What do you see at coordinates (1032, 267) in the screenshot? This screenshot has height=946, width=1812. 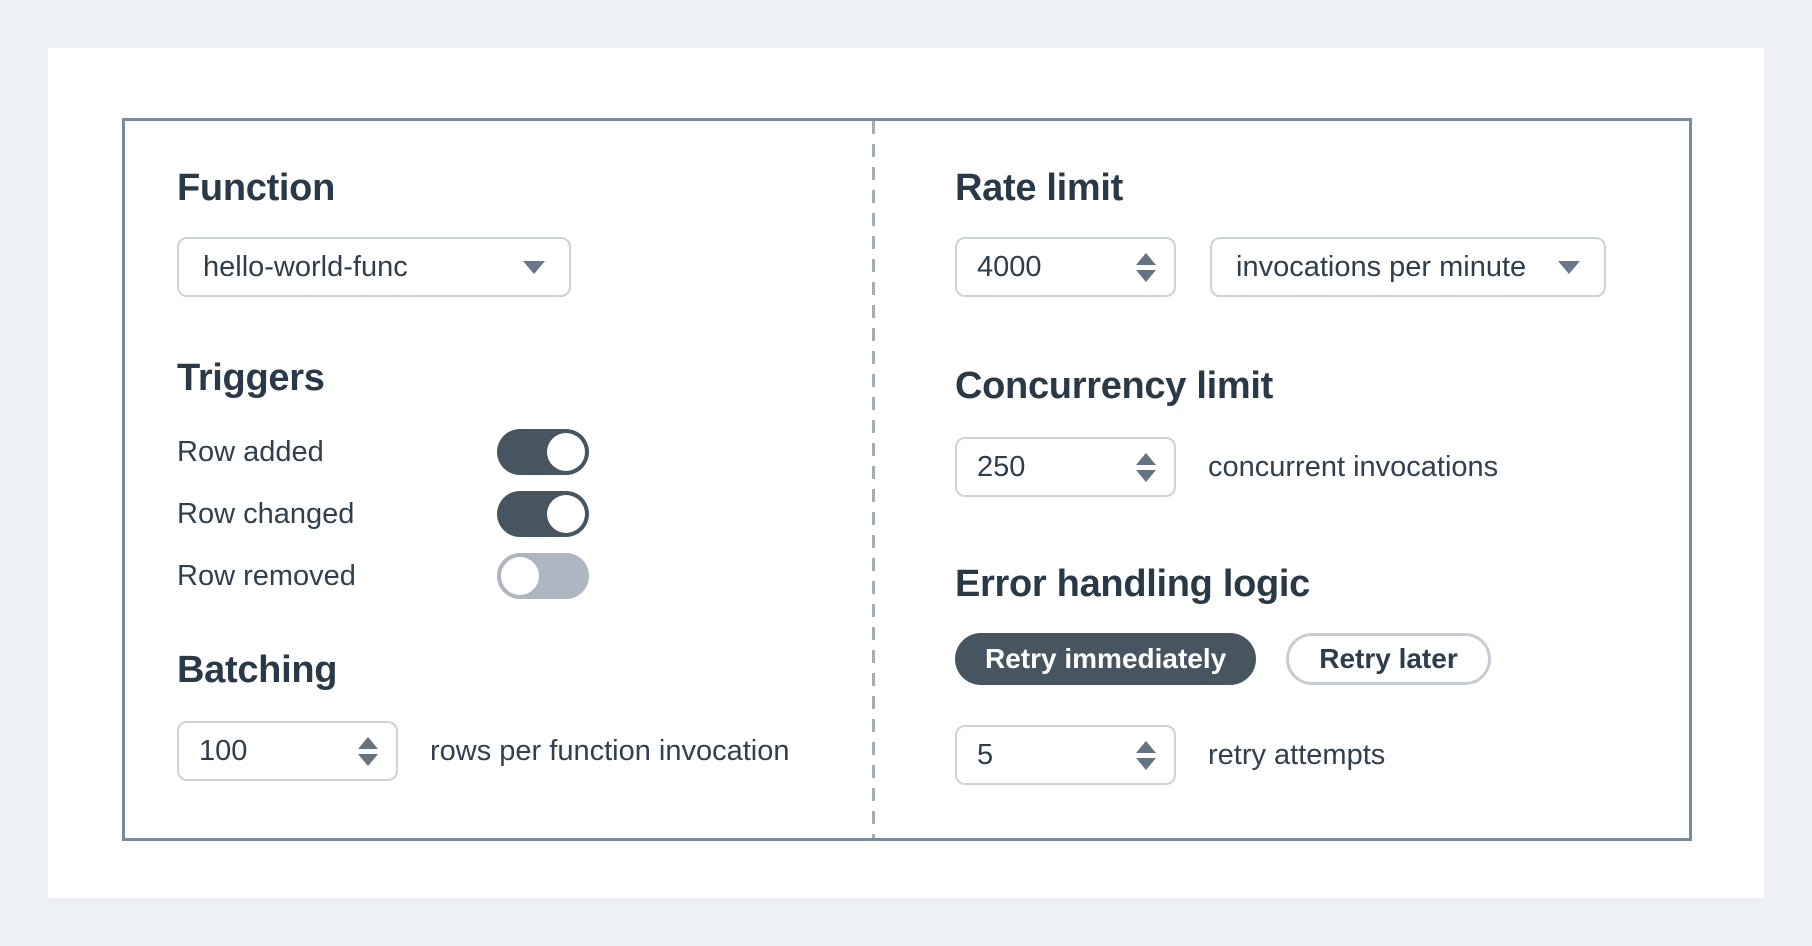 I see `rate-limit-input` at bounding box center [1032, 267].